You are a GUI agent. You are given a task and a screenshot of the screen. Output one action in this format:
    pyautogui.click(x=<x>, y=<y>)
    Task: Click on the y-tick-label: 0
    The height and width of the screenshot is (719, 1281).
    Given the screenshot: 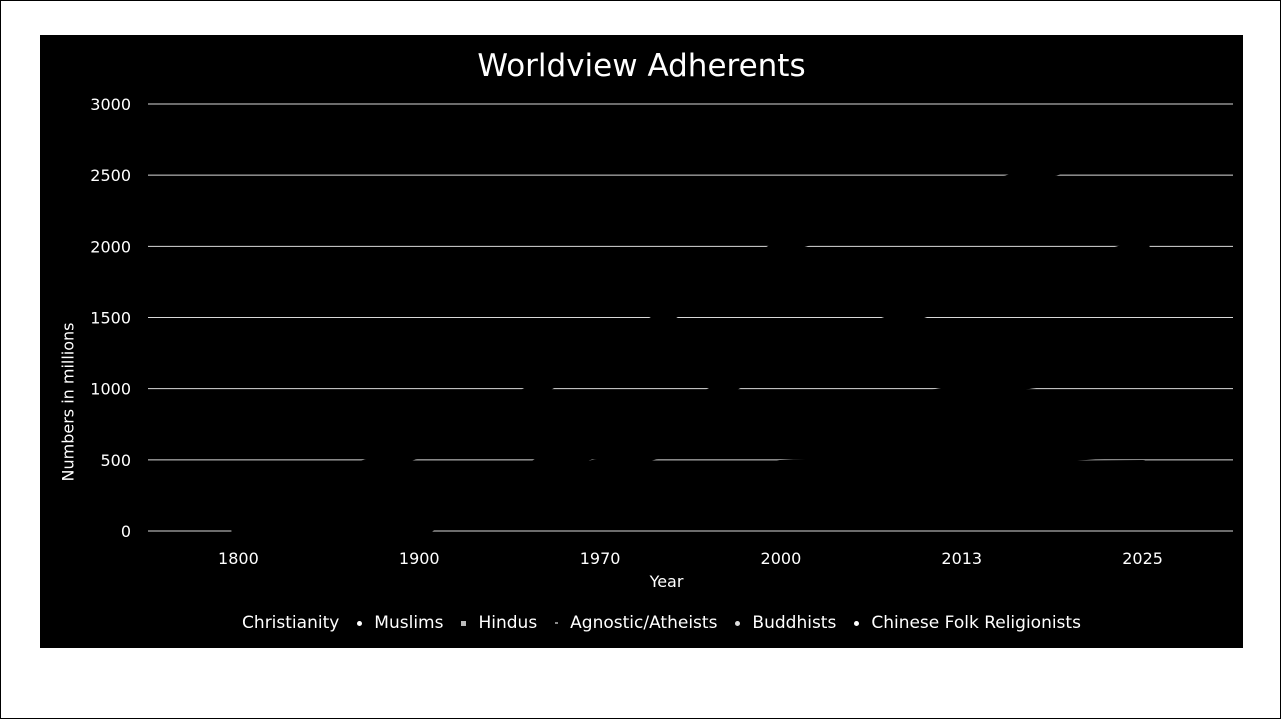 What is the action you would take?
    pyautogui.click(x=126, y=531)
    